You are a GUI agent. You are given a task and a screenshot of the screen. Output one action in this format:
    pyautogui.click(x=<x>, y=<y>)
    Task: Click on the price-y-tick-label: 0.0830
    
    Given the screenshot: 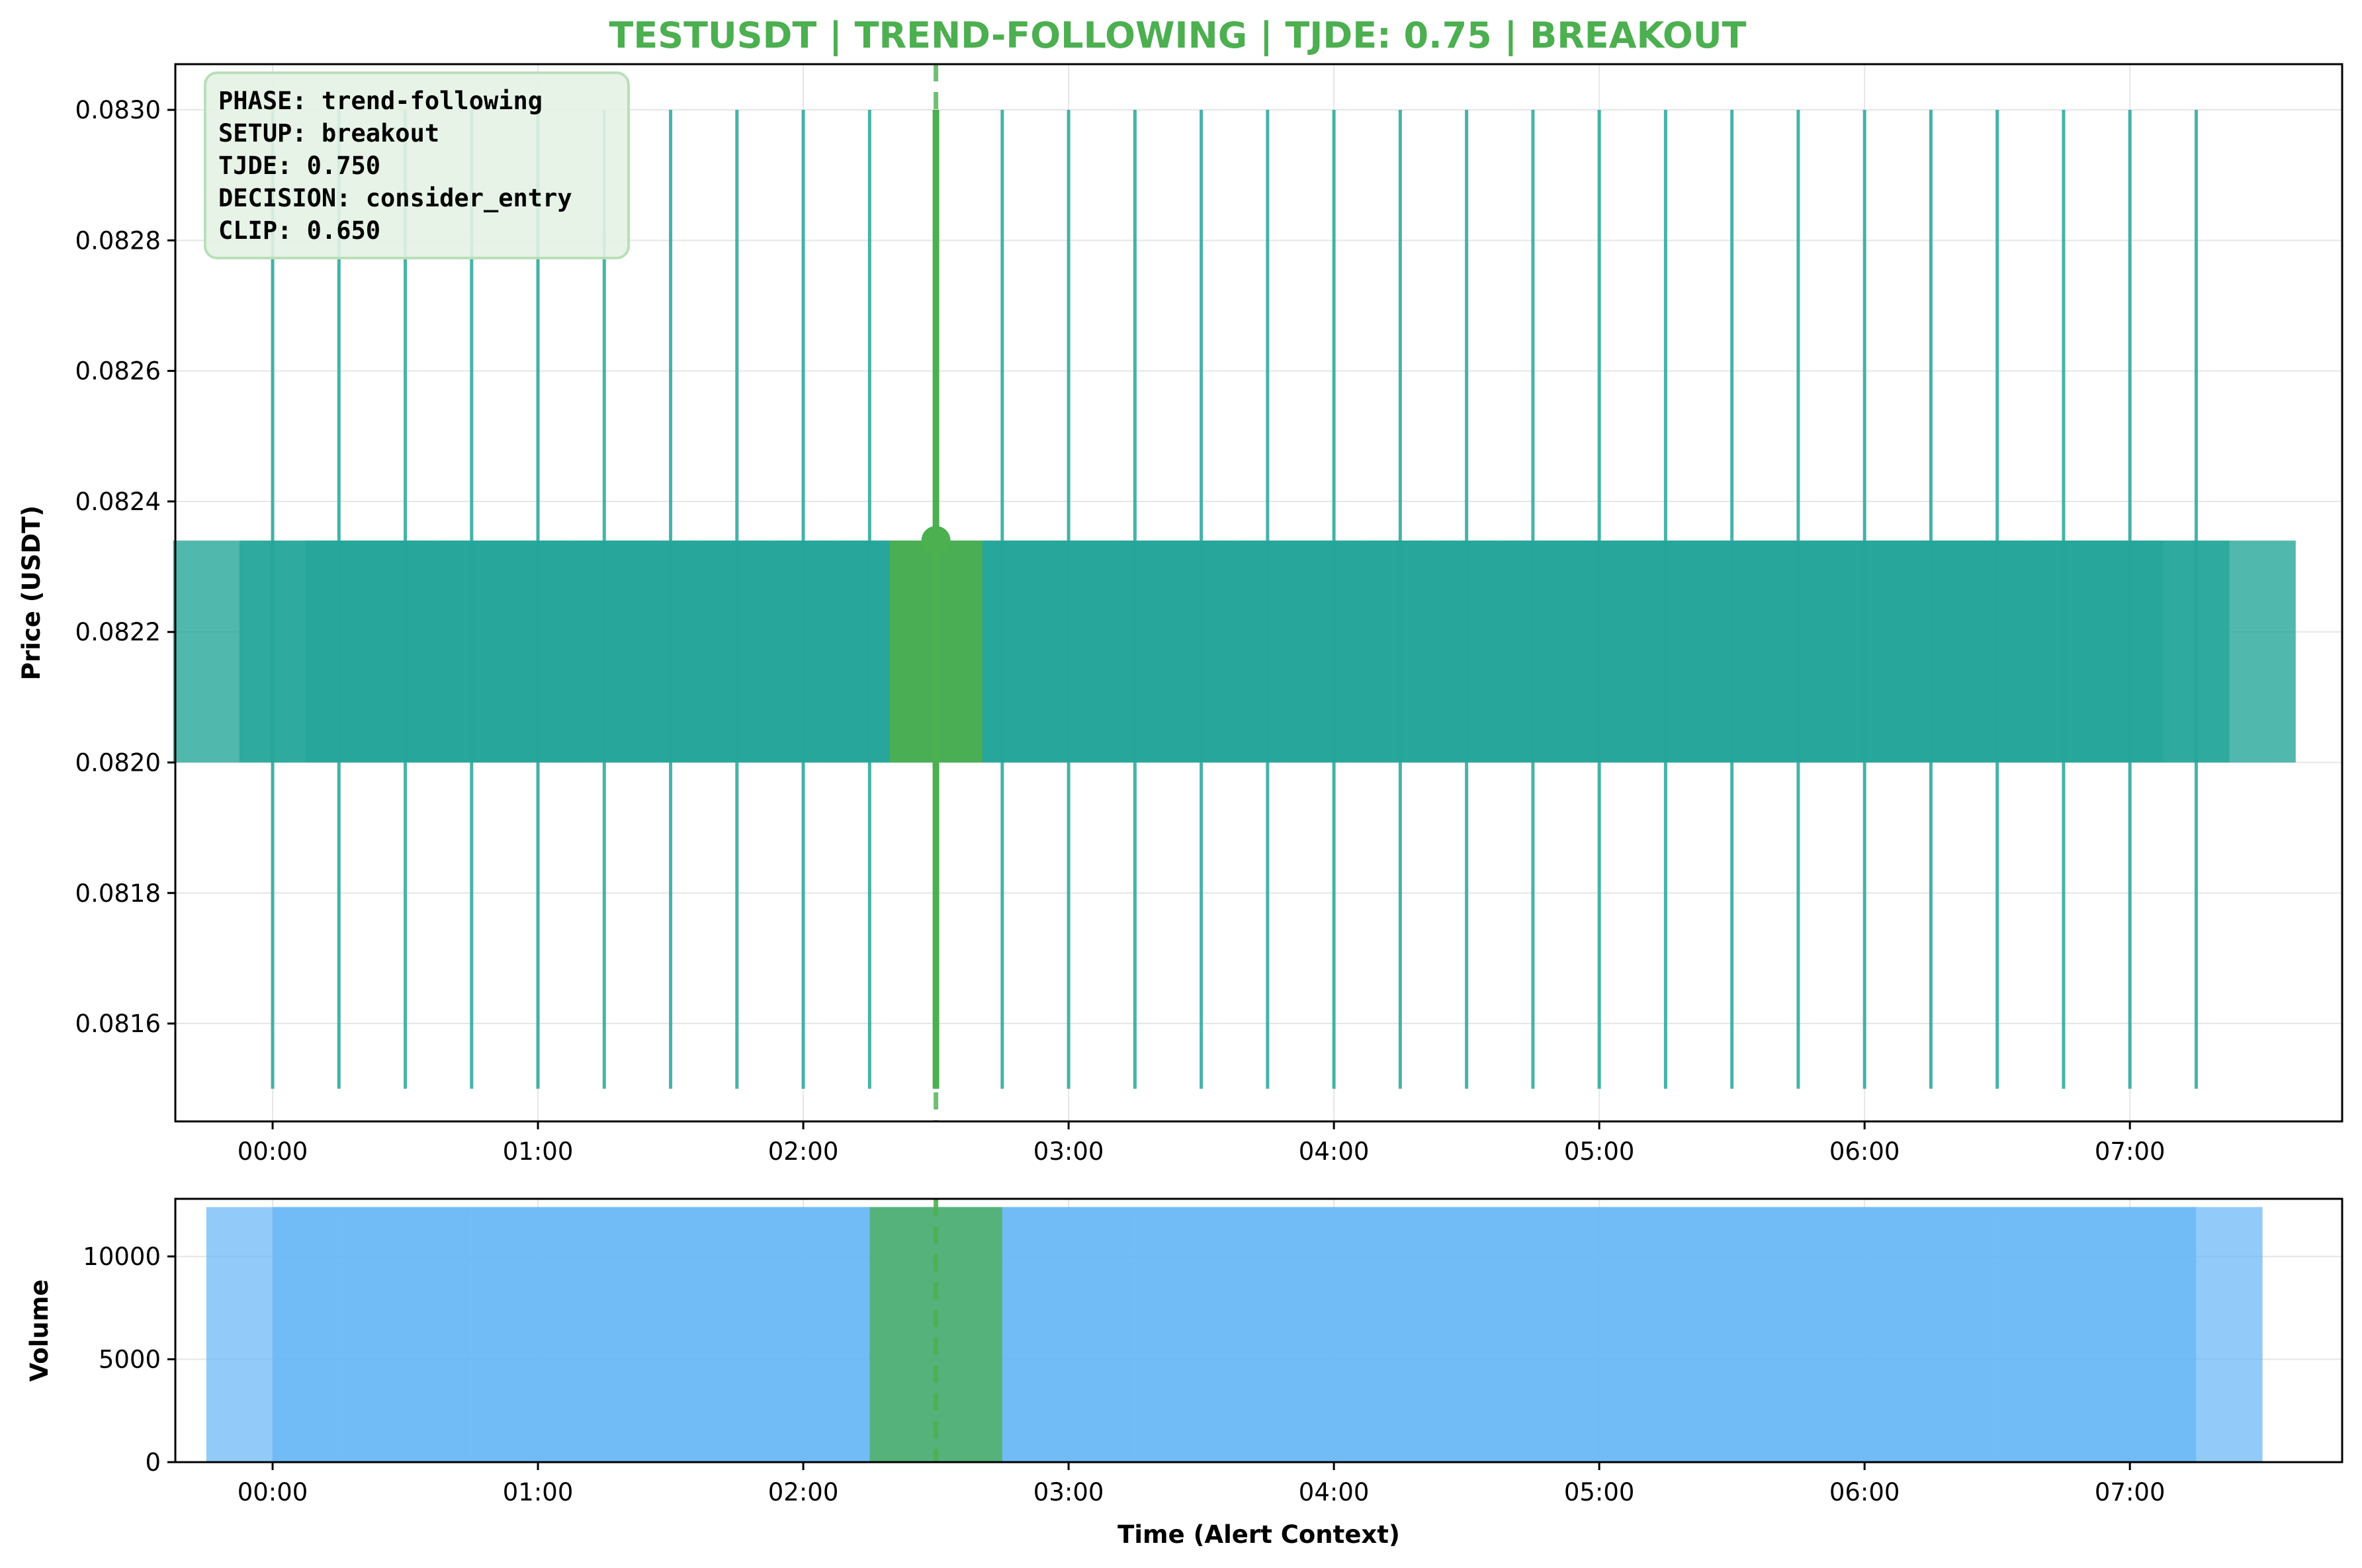 What is the action you would take?
    pyautogui.click(x=118, y=110)
    